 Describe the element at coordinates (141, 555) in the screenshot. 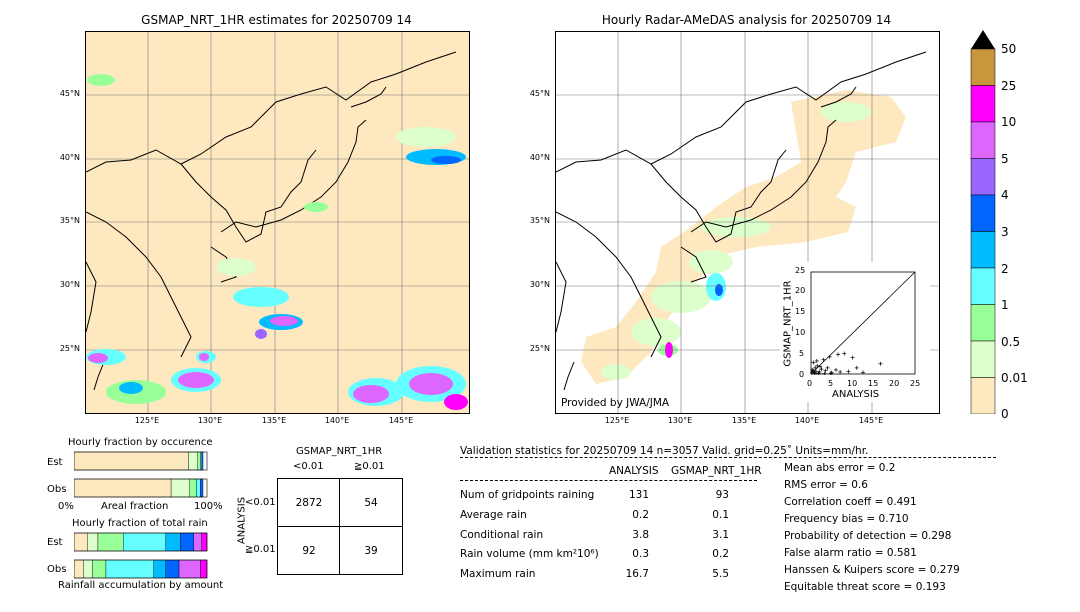

I see `totalrain-bars` at that location.